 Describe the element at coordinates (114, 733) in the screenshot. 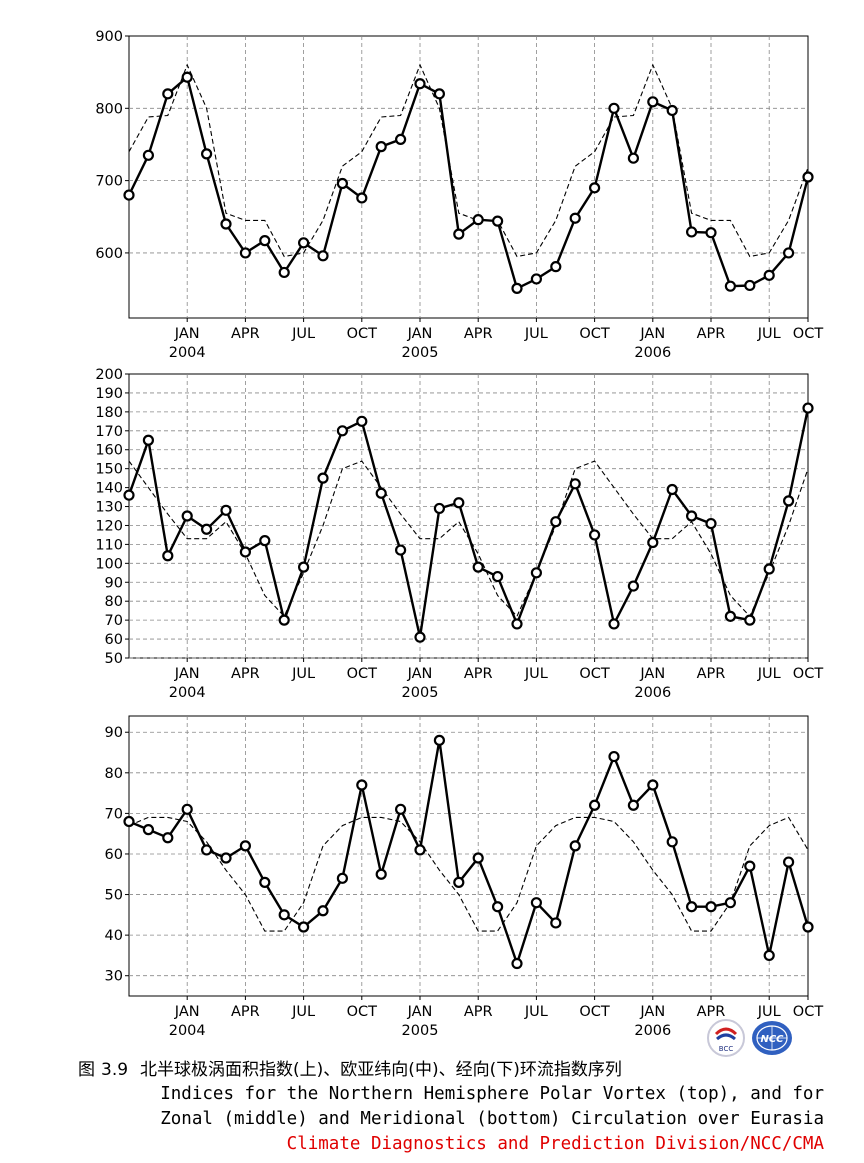

I see `y-tick-label: 90` at that location.